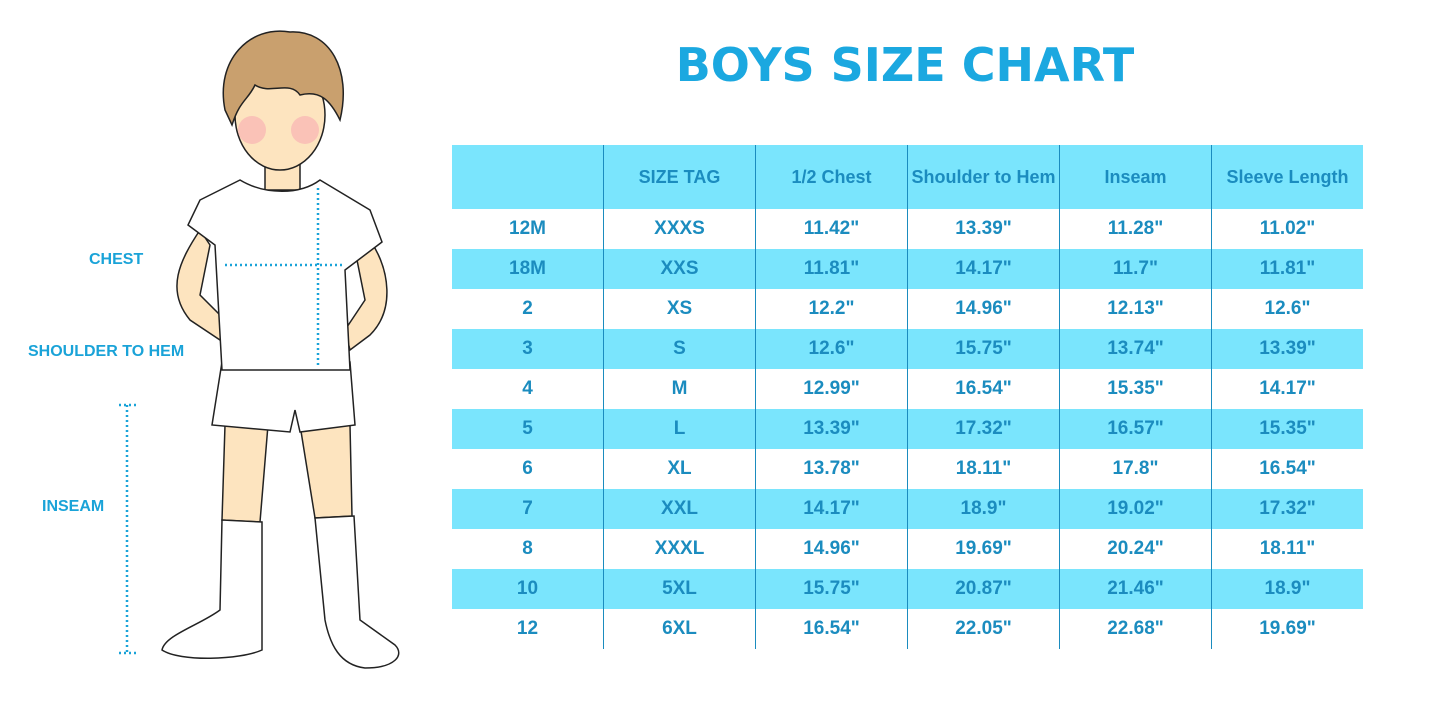 Image resolution: width=1445 pixels, height=723 pixels. Describe the element at coordinates (679, 177) in the screenshot. I see `header-cell: SIZE TAG` at that location.